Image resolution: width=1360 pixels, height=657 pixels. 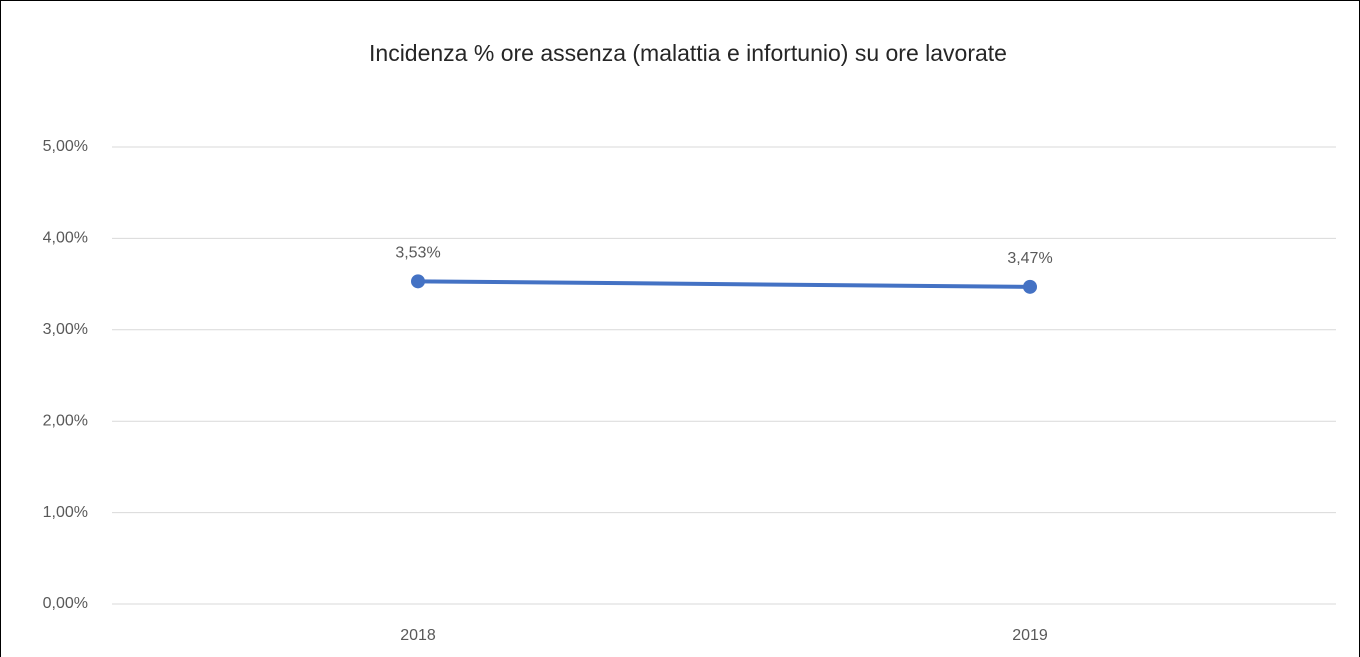 I want to click on x-tick-label: 2019, so click(x=1030, y=635).